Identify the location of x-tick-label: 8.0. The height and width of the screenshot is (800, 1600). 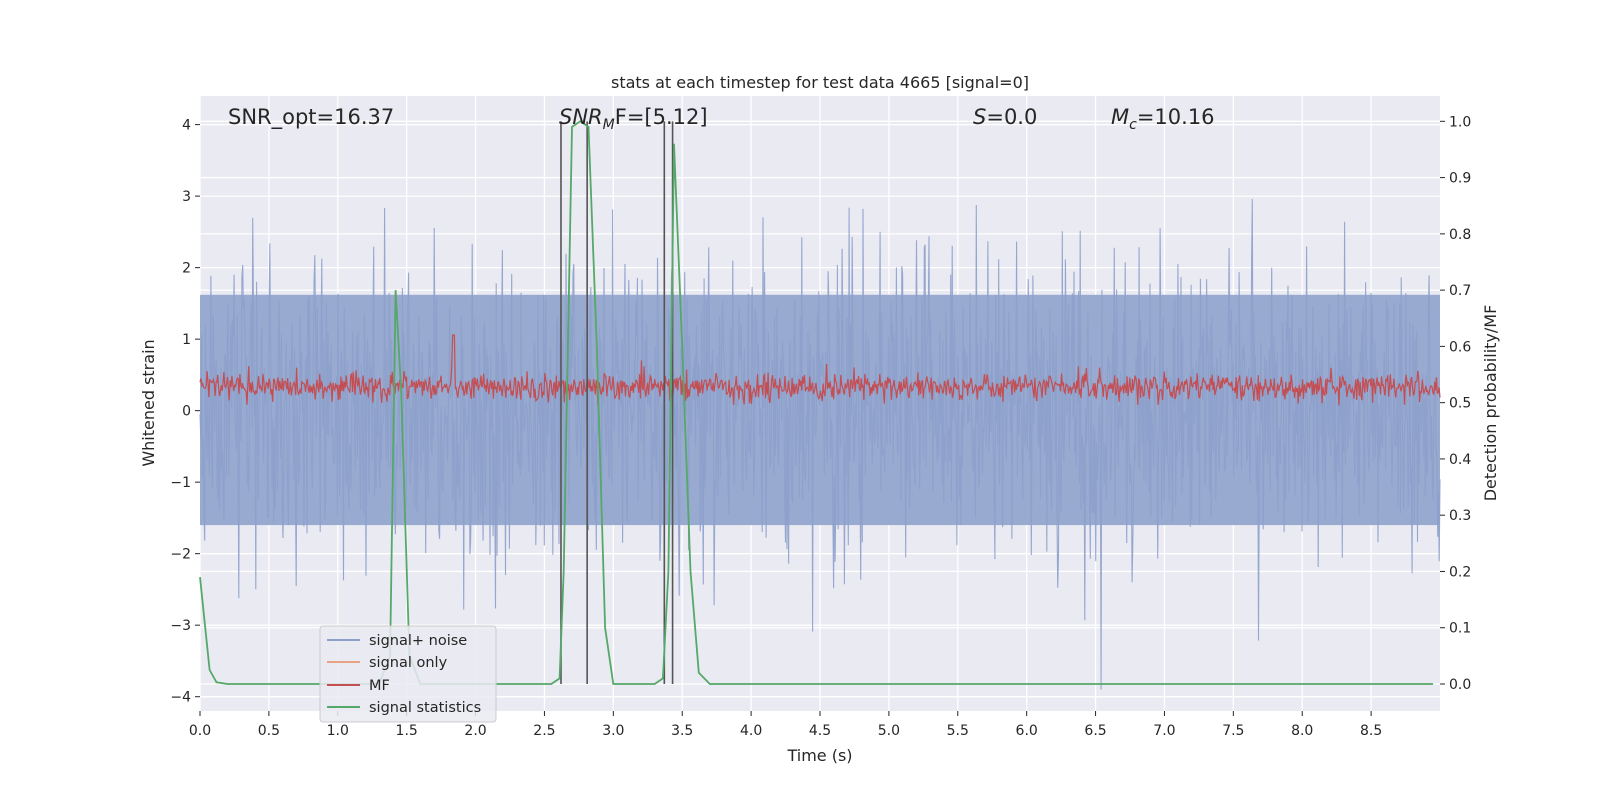
(1302, 731).